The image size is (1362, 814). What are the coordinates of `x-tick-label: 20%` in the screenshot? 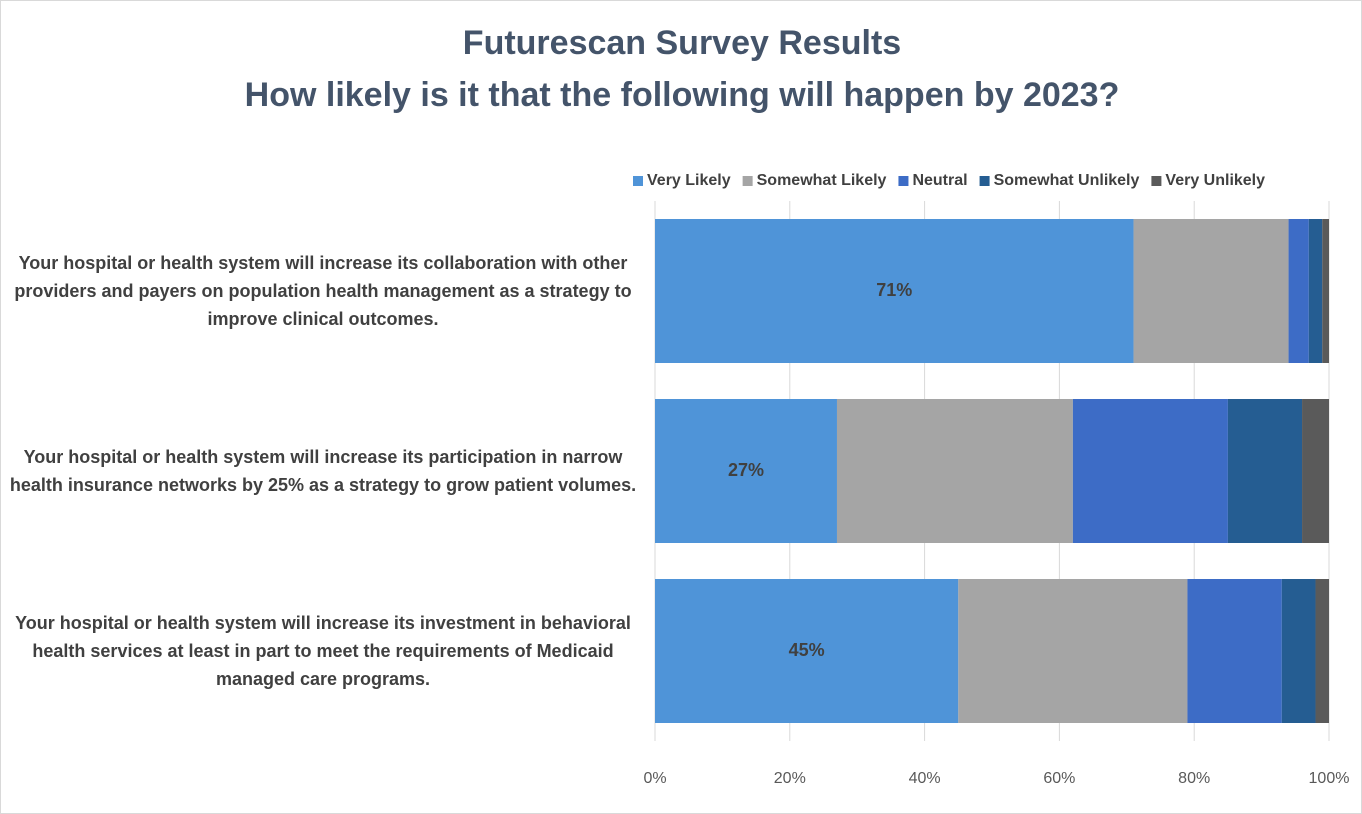 It's located at (790, 778).